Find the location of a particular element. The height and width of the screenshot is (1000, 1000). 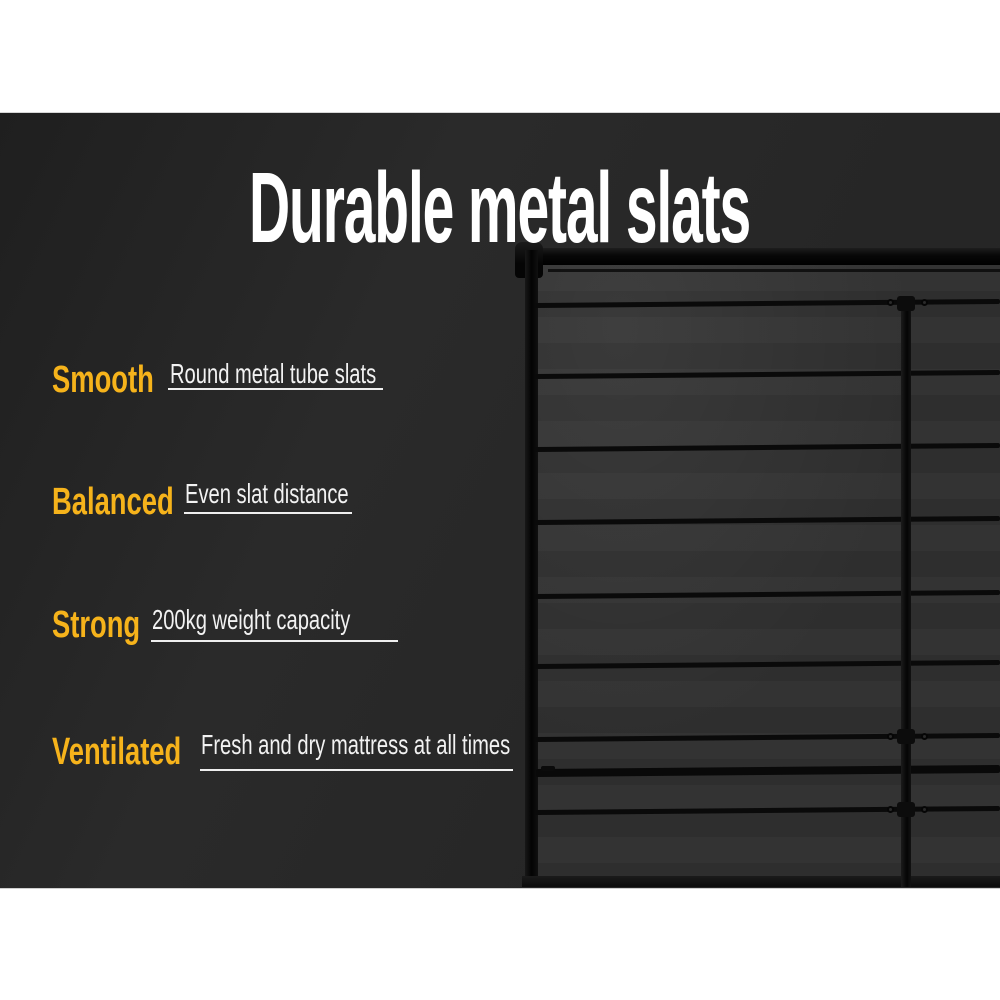

feature-desc-smooth: Round metal tube slats is located at coordinates (273, 373).